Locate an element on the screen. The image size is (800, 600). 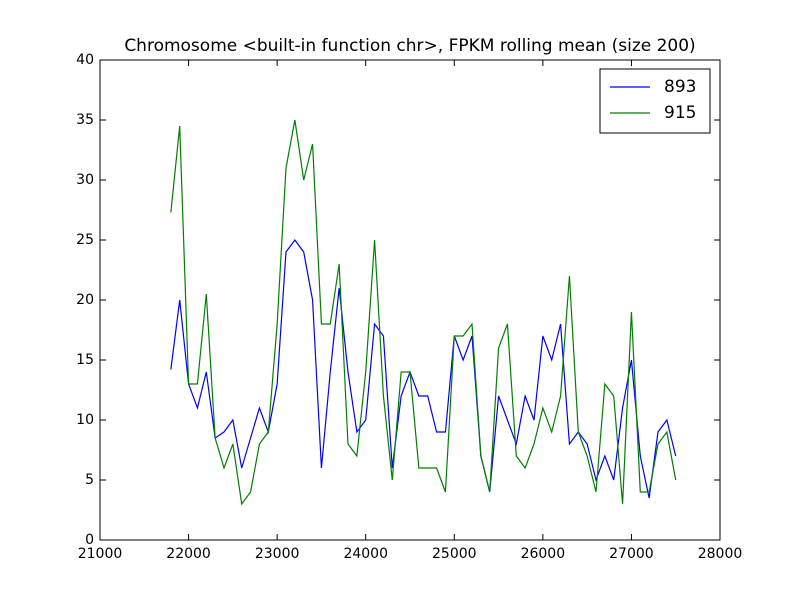
y-tick-label: 35 is located at coordinates (85, 120).